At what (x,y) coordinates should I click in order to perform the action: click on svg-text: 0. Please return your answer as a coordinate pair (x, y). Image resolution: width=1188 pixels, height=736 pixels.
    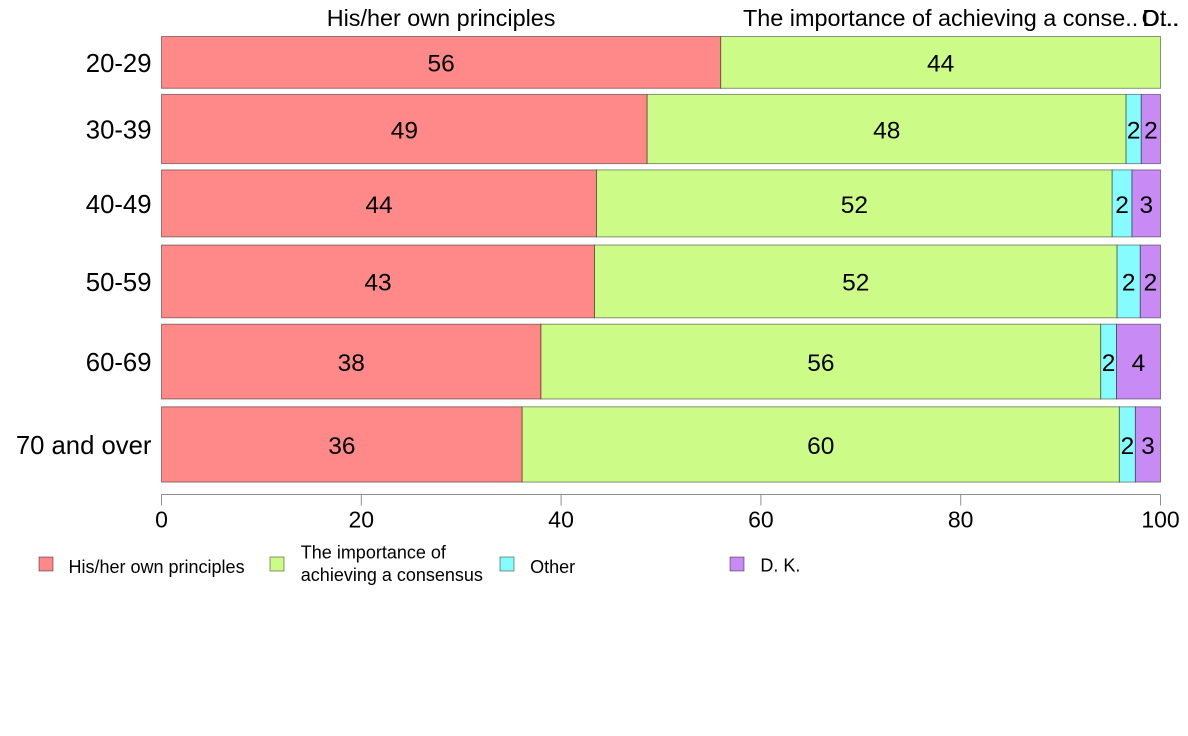
    Looking at the image, I should click on (161, 519).